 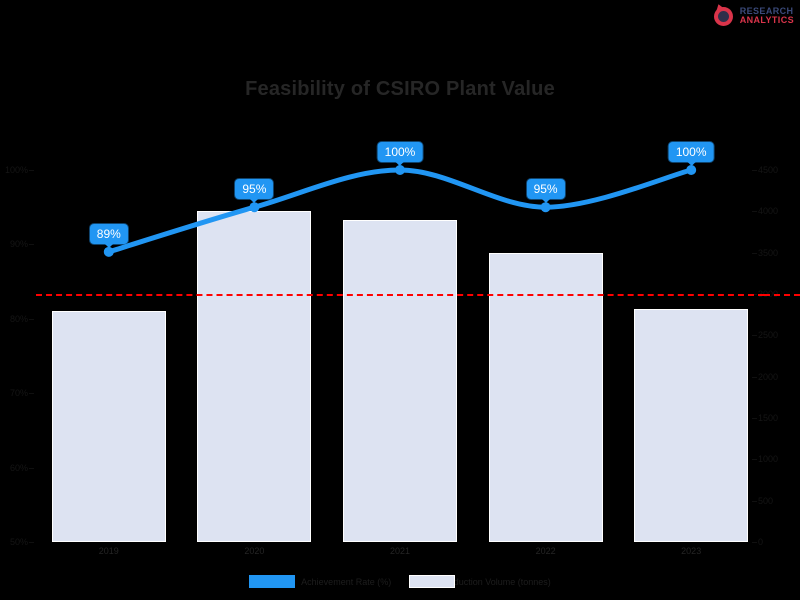 I want to click on right-tick-3500: 3500, so click(x=768, y=252).